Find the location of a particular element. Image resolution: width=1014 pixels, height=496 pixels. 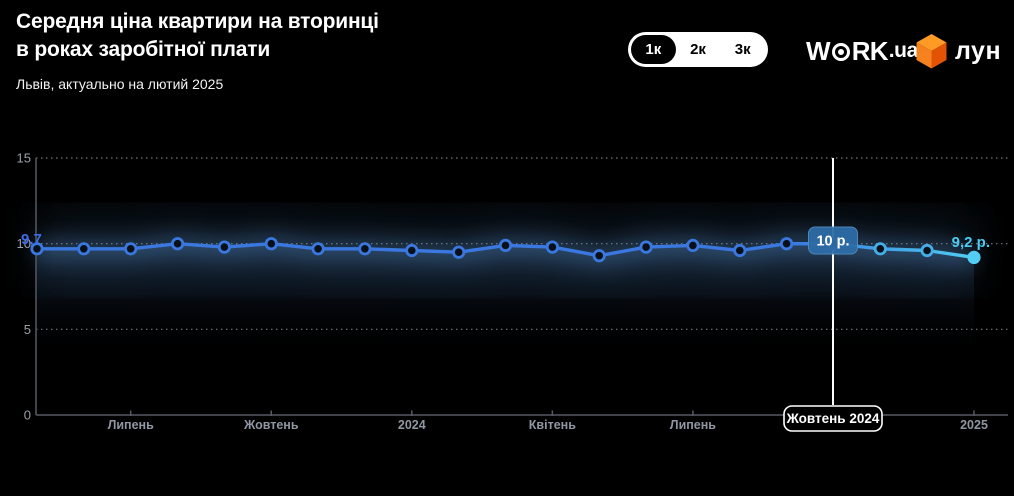

y-tick-label-10: 10 is located at coordinates (24, 243).